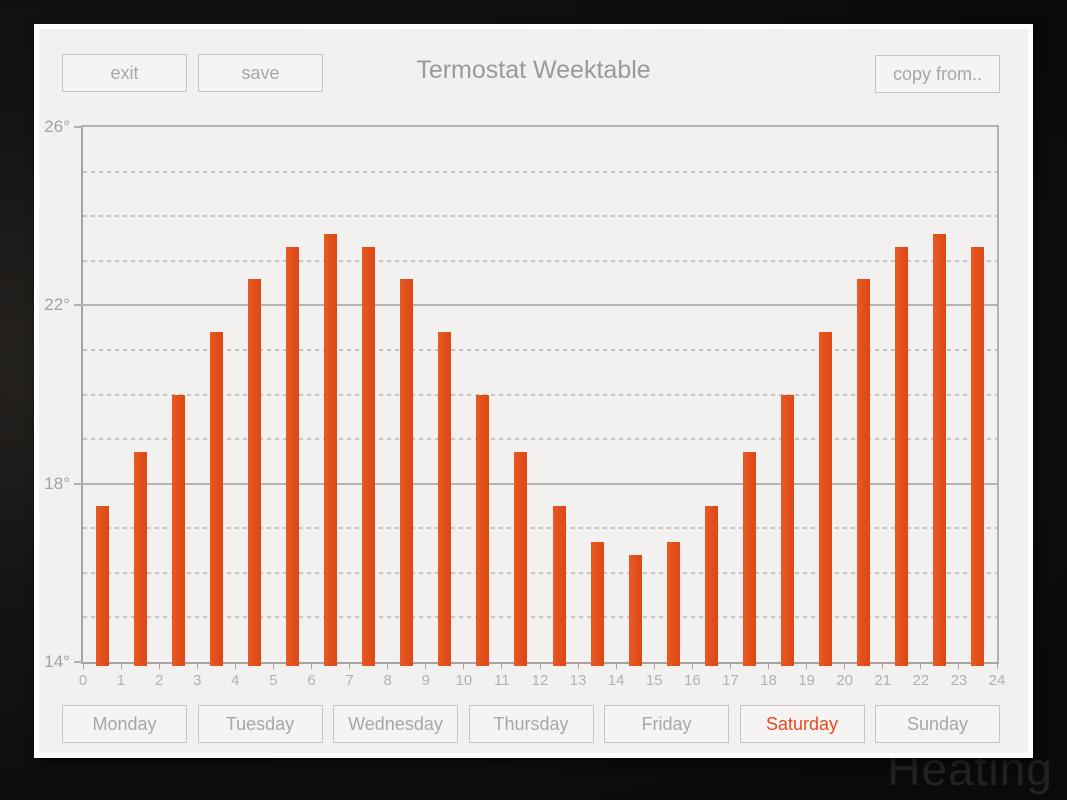 This screenshot has height=800, width=1067. I want to click on x-axis-label: 19, so click(806, 680).